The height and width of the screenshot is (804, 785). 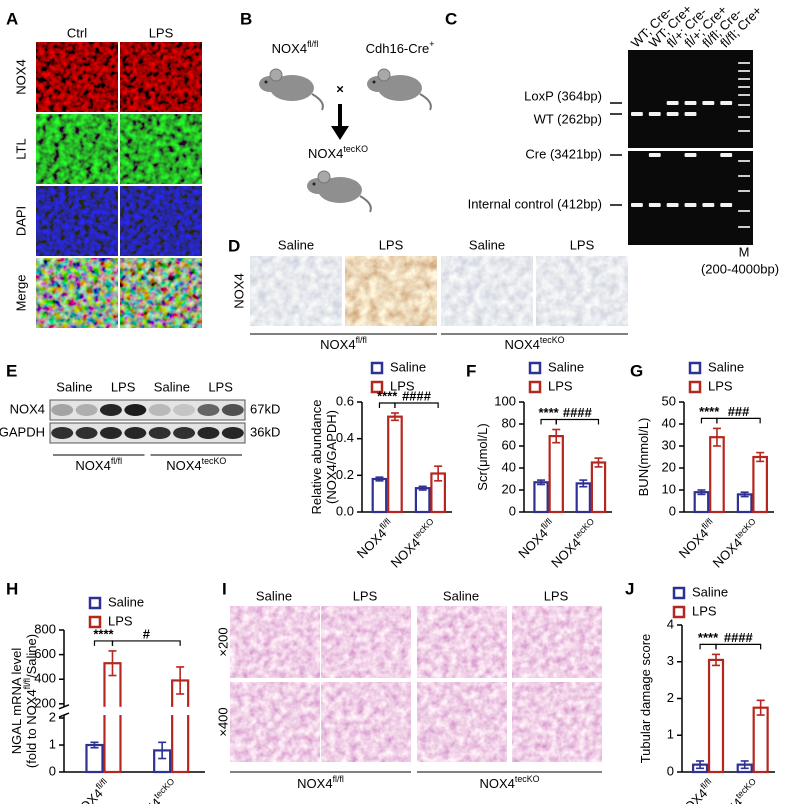 I want to click on panel-label: J, so click(x=629, y=588).